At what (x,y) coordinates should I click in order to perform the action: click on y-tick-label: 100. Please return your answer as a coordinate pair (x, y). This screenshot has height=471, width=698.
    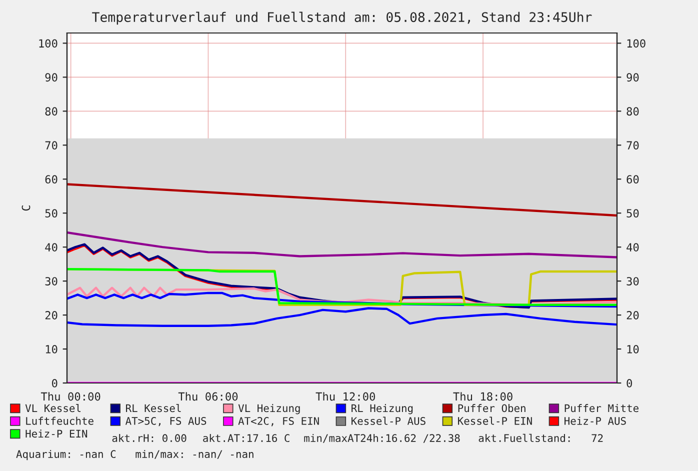
    Looking at the image, I should click on (48, 43).